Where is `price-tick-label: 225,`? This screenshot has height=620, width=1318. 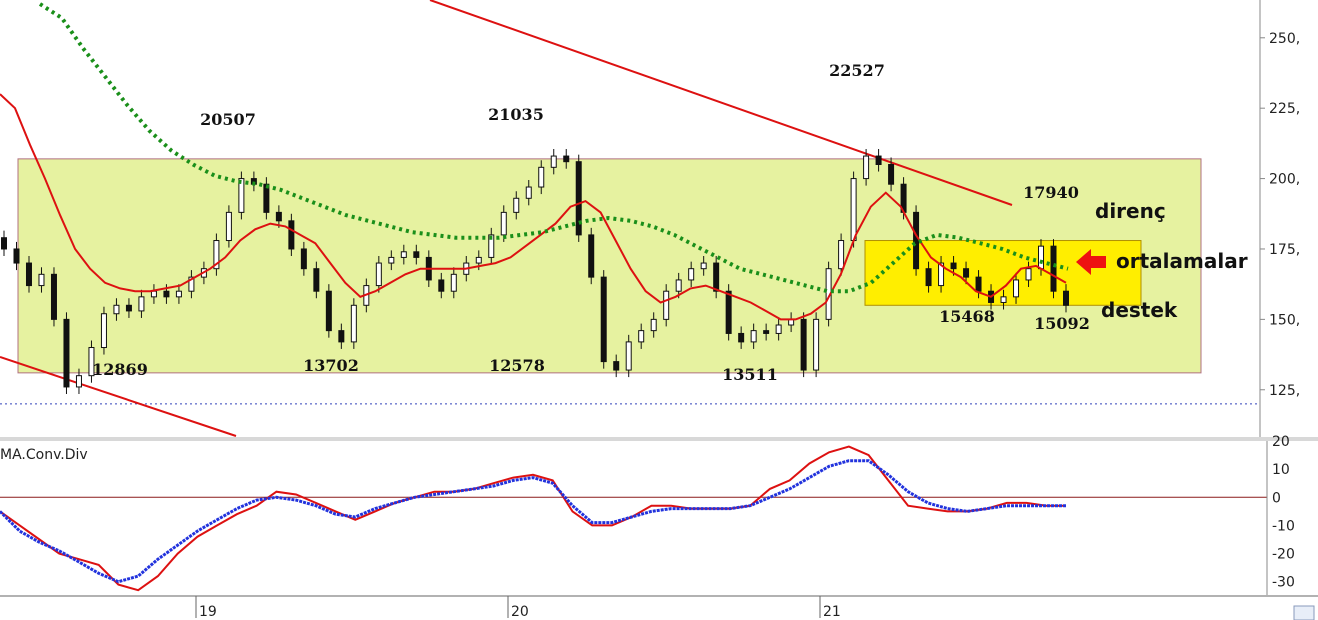
price-tick-label: 225, is located at coordinates (1284, 109).